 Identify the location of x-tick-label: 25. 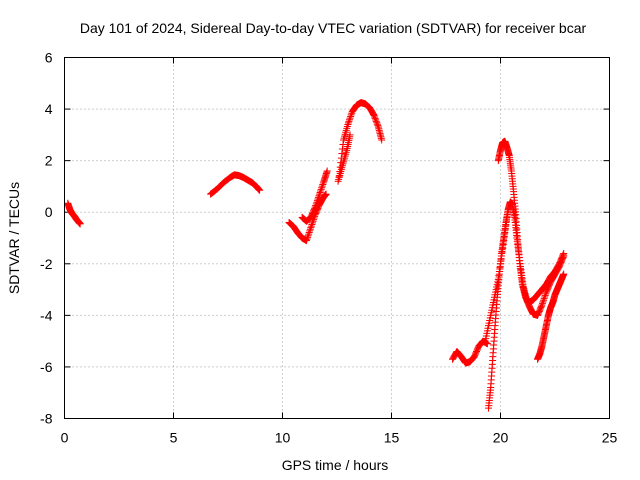
(610, 438).